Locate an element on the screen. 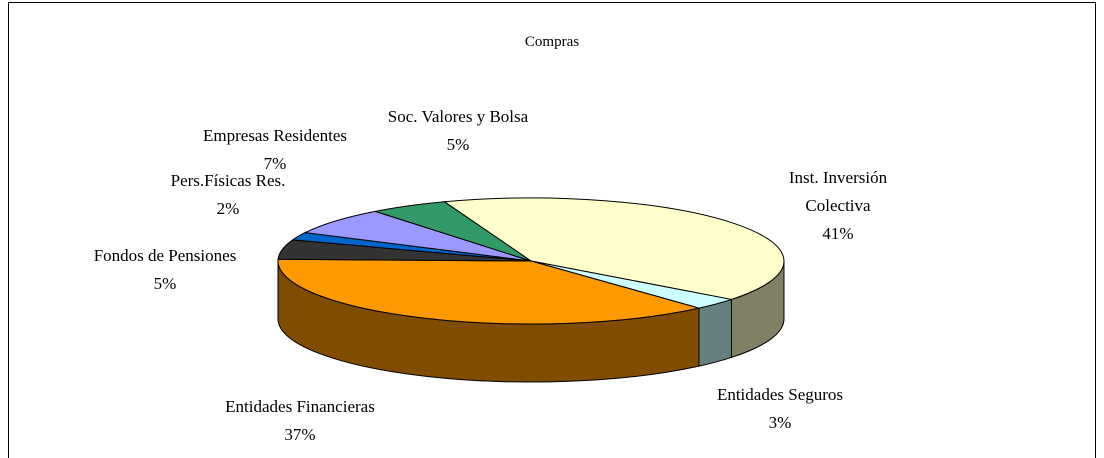  category-label: Soc. Valores y Bolsa is located at coordinates (458, 116).